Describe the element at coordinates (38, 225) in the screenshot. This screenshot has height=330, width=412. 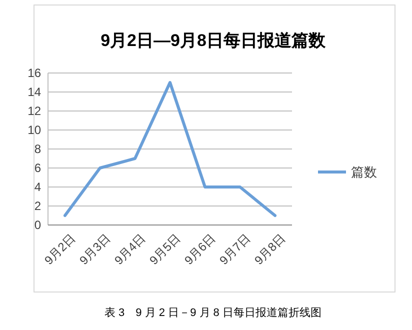
I see `y-tick-label: 0` at that location.